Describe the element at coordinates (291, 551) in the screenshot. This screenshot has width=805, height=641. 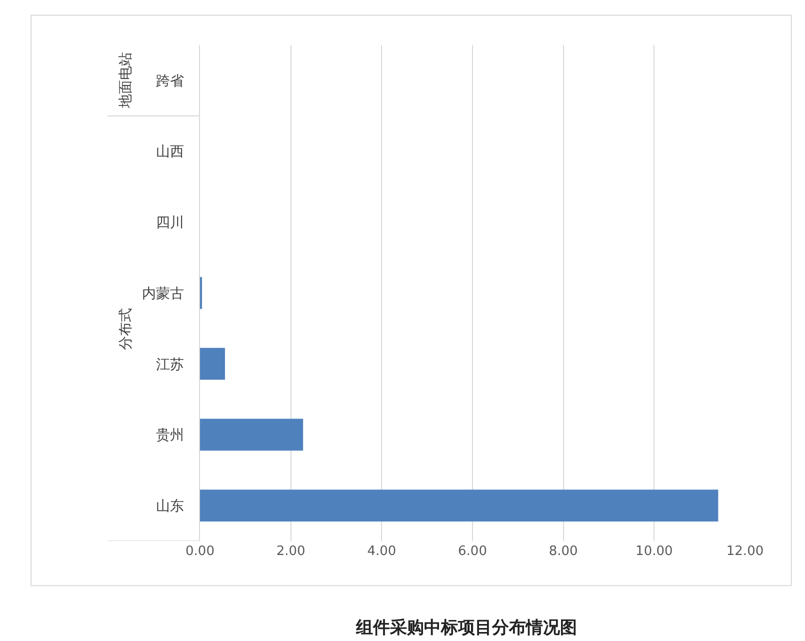
I see `x-tick-label: 2.00` at that location.